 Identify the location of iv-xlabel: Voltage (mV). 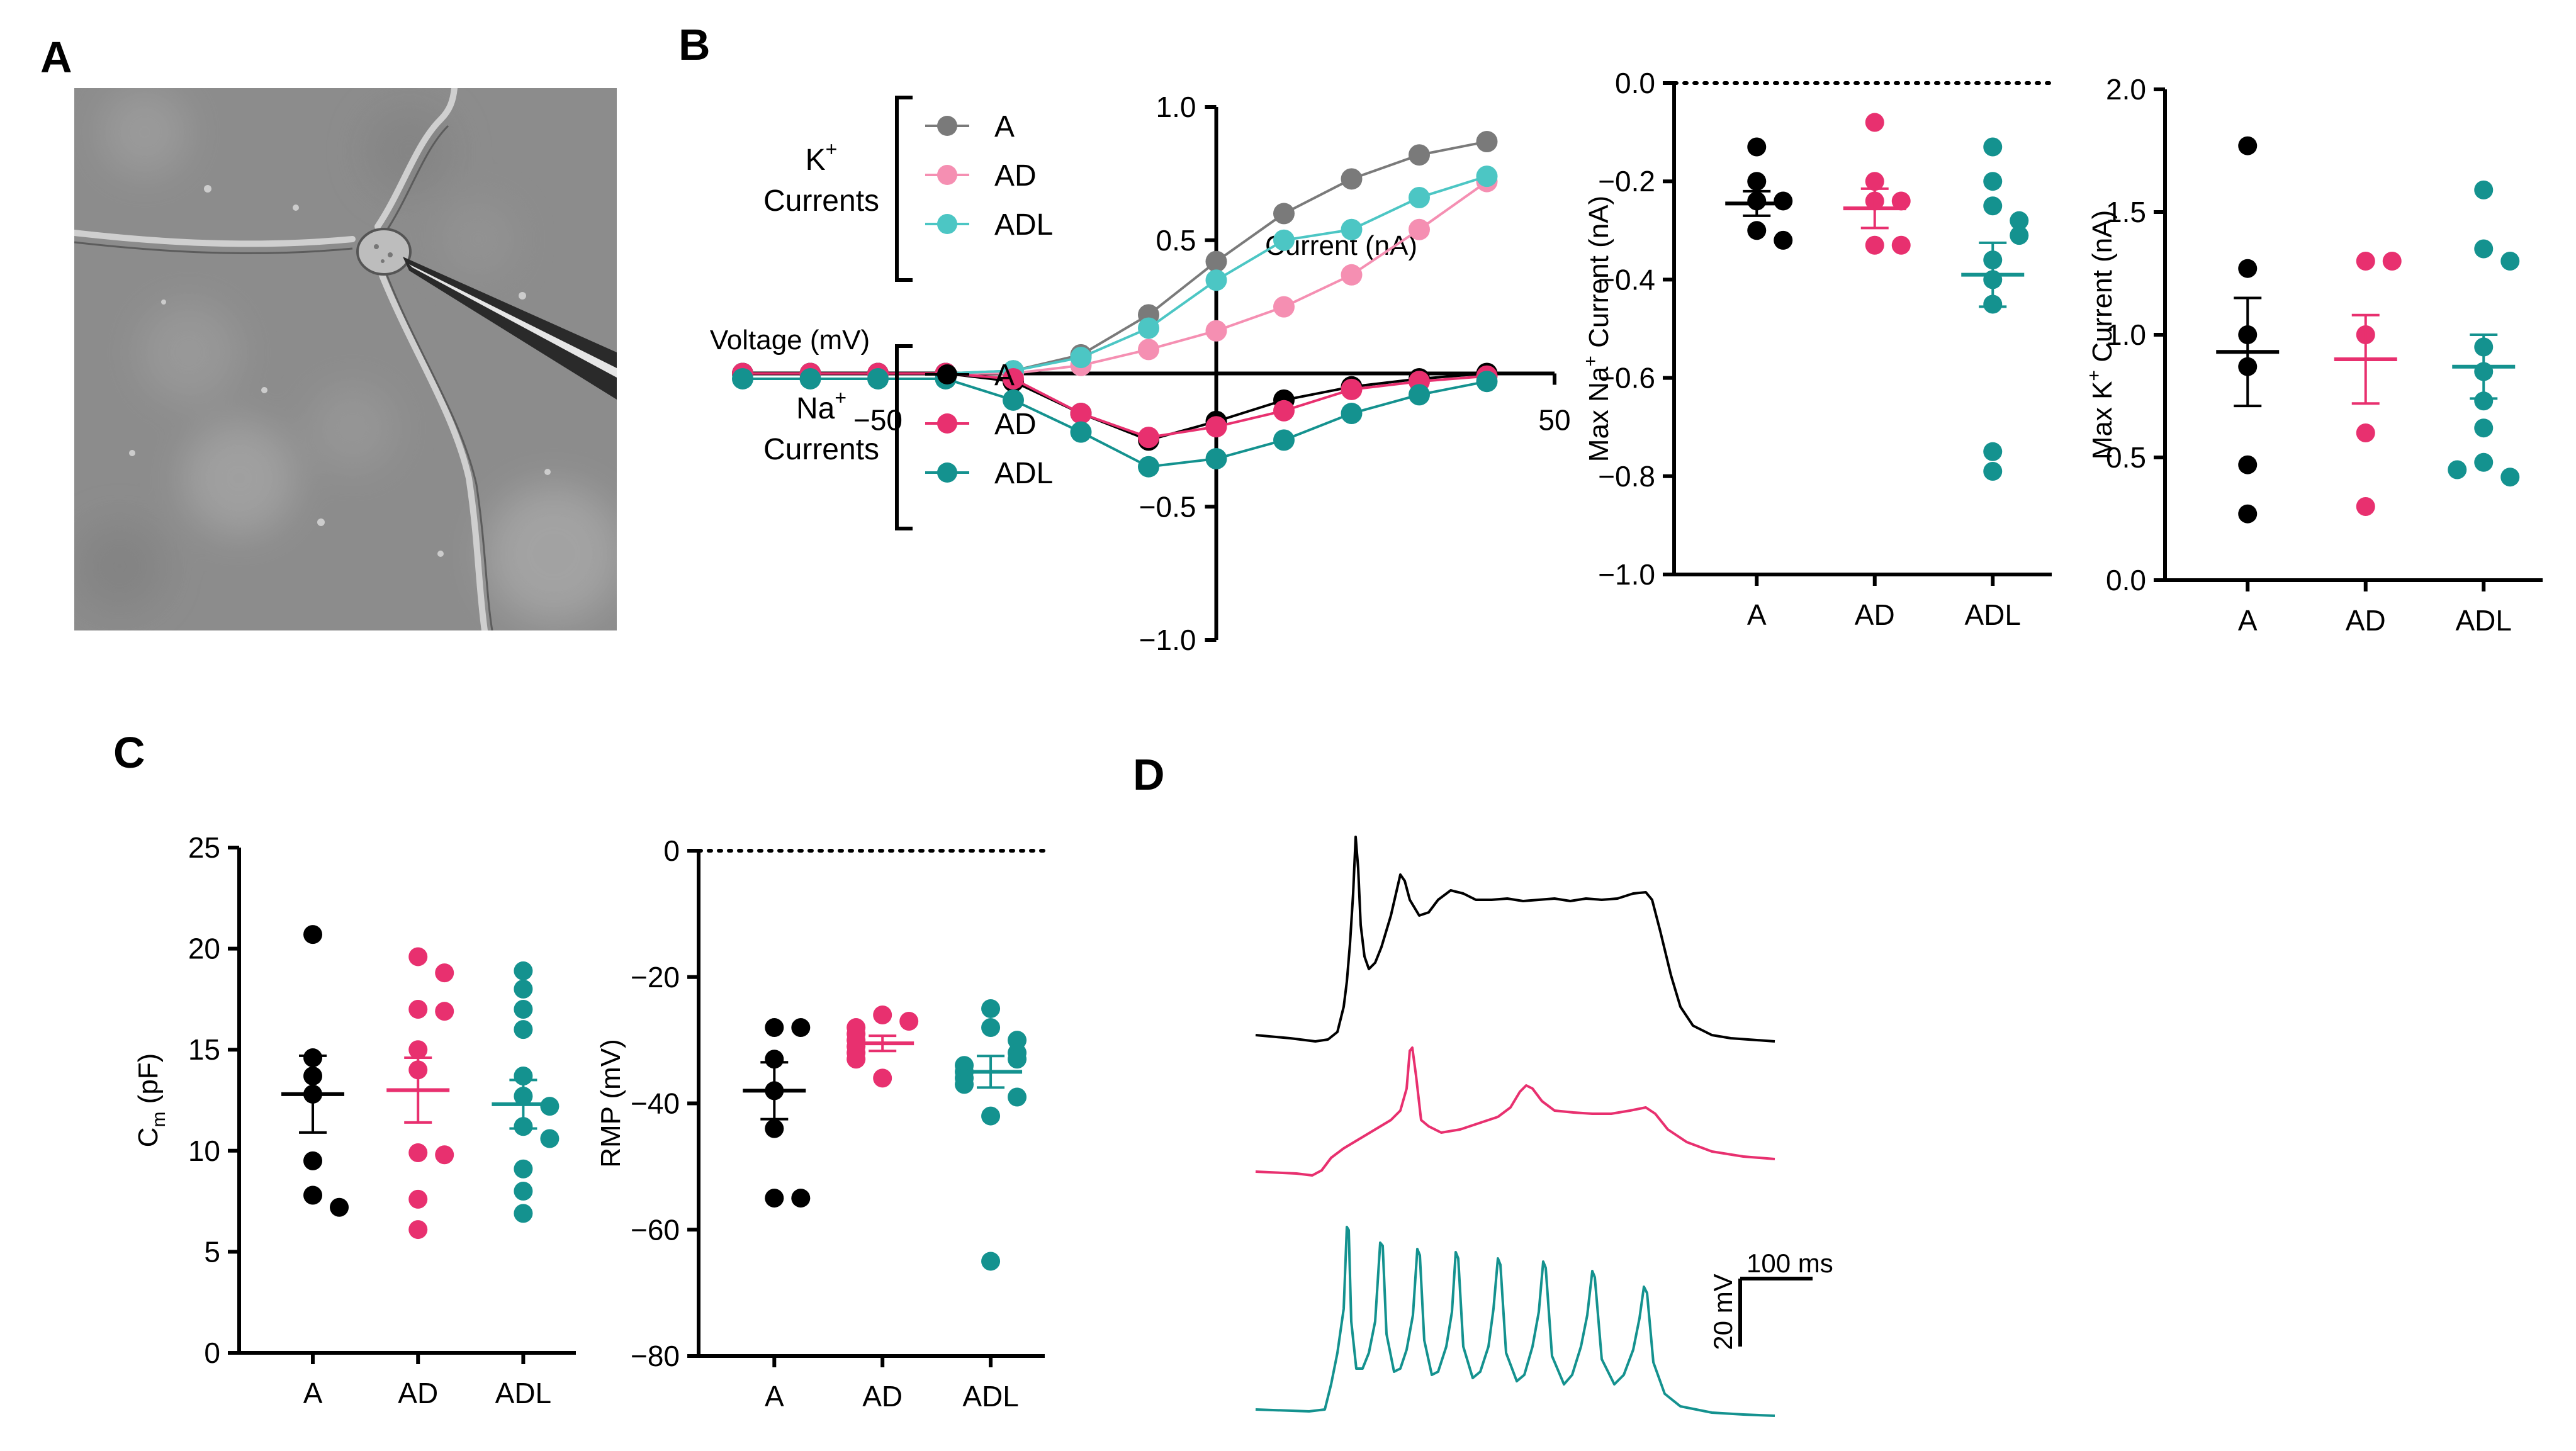
(790, 340).